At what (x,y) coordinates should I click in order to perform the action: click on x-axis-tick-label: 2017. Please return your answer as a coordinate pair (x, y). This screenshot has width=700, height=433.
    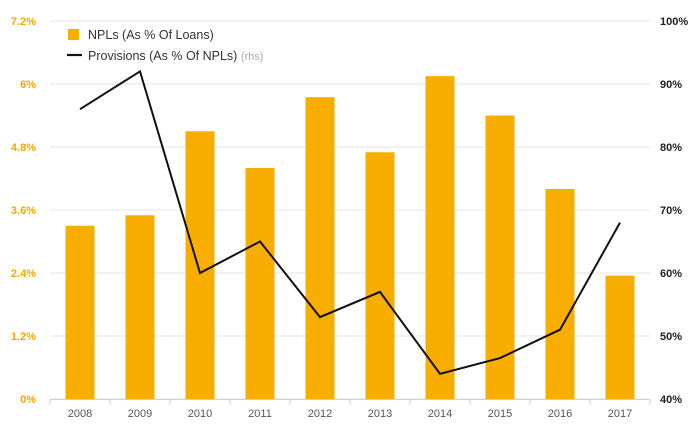
    Looking at the image, I should click on (620, 414).